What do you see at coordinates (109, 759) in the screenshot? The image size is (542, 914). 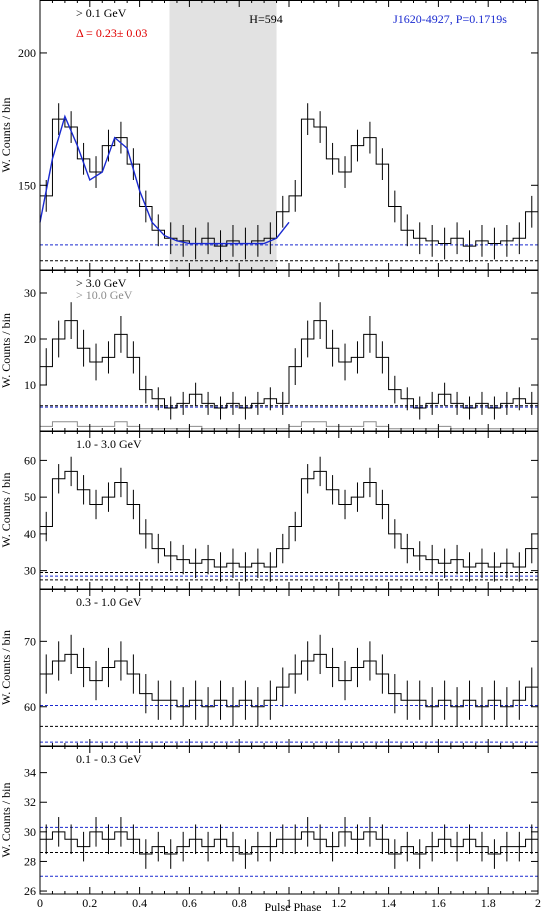 I see `panel-title: 0.1 - 0.3 GeV` at bounding box center [109, 759].